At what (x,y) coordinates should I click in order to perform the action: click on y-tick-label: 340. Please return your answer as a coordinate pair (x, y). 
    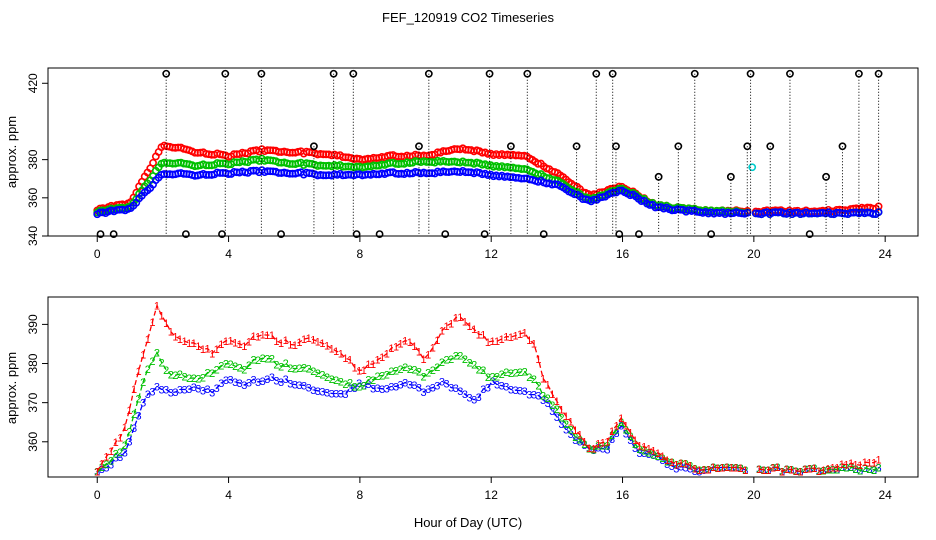
    Looking at the image, I should click on (33, 236).